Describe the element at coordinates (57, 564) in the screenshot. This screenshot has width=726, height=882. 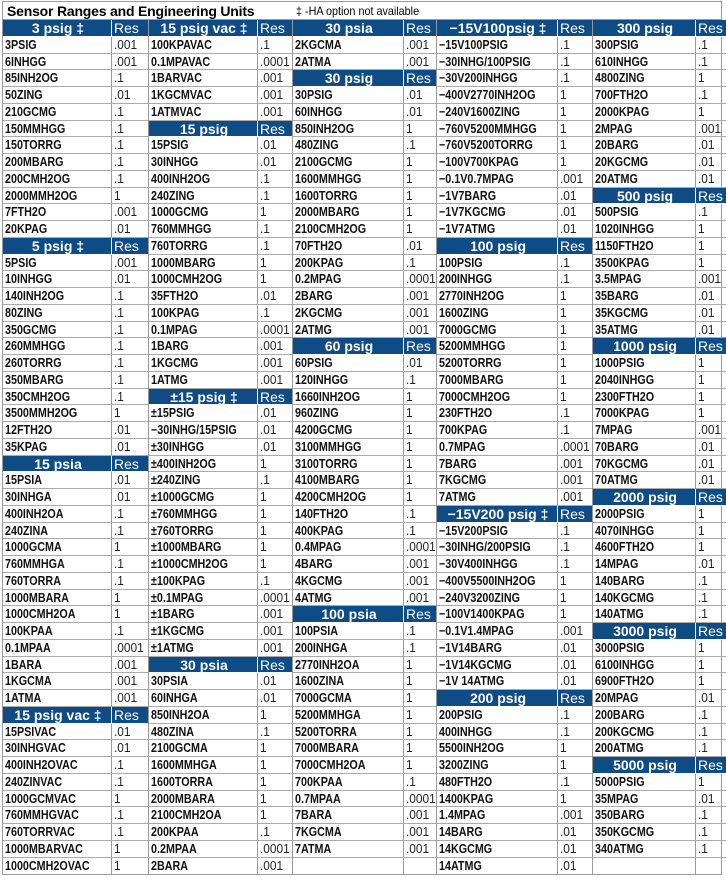
I see `unit-code-cell: 760MMHGA` at that location.